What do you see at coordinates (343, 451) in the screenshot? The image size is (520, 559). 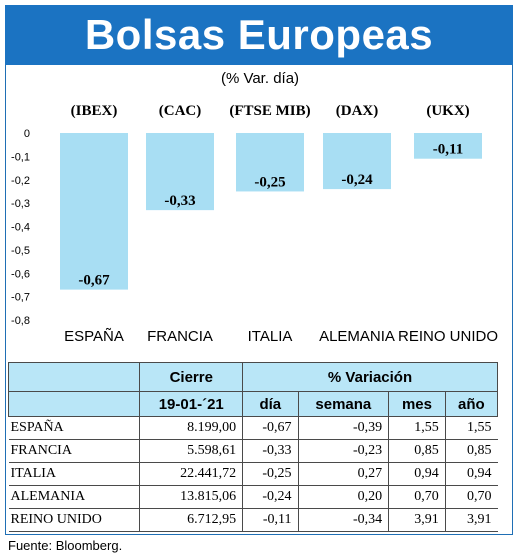 I see `row-semana: -0,23` at bounding box center [343, 451].